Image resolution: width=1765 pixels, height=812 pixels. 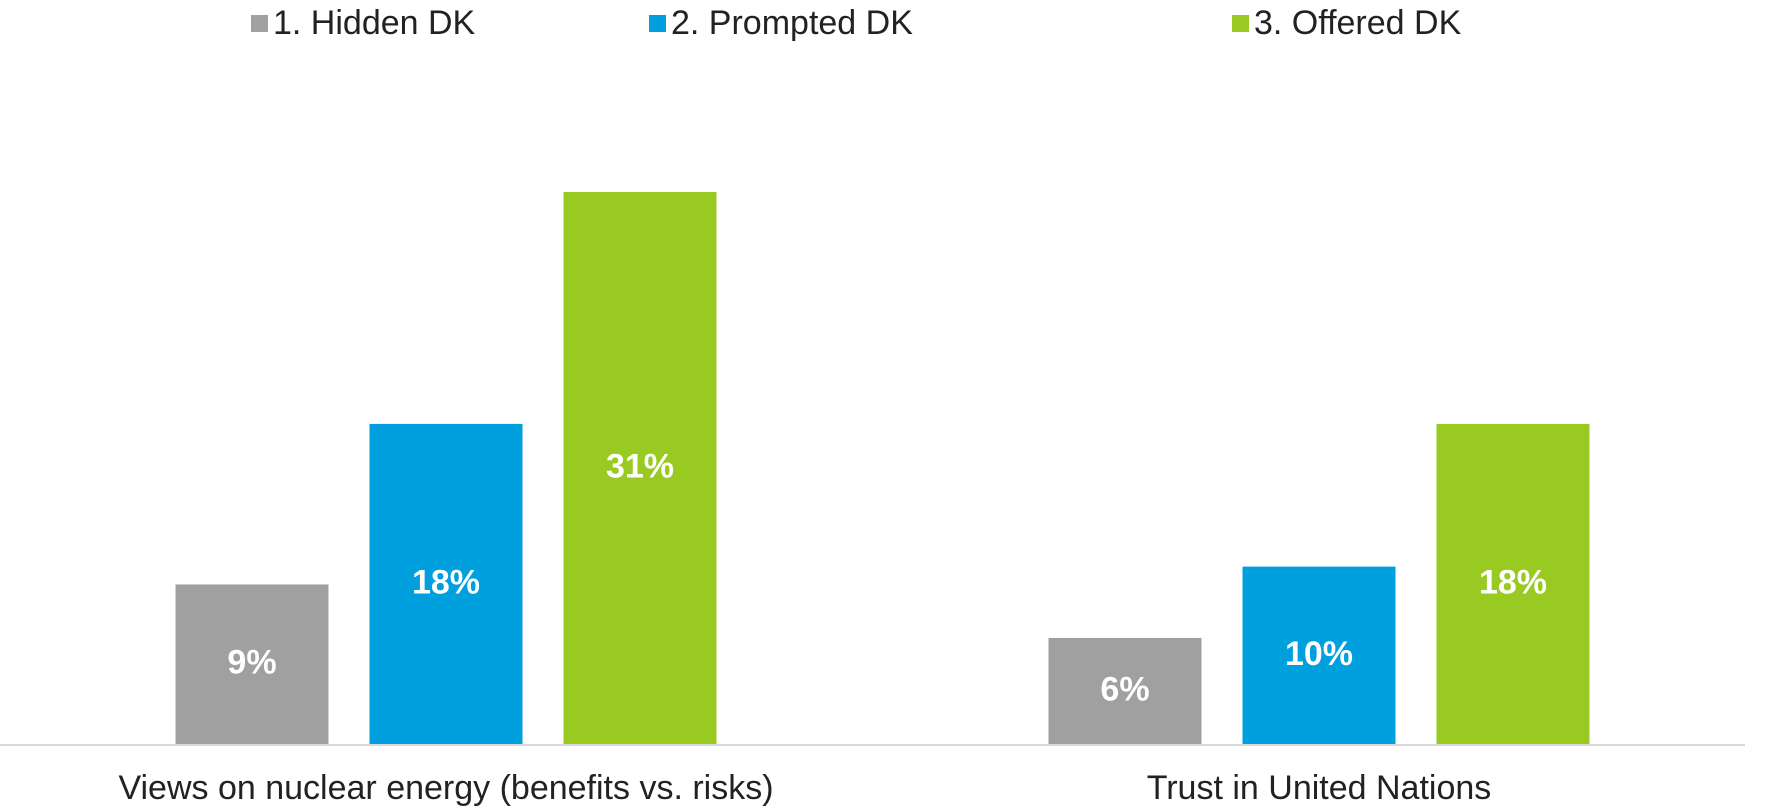 I want to click on value-label: 9%, so click(x=251, y=663).